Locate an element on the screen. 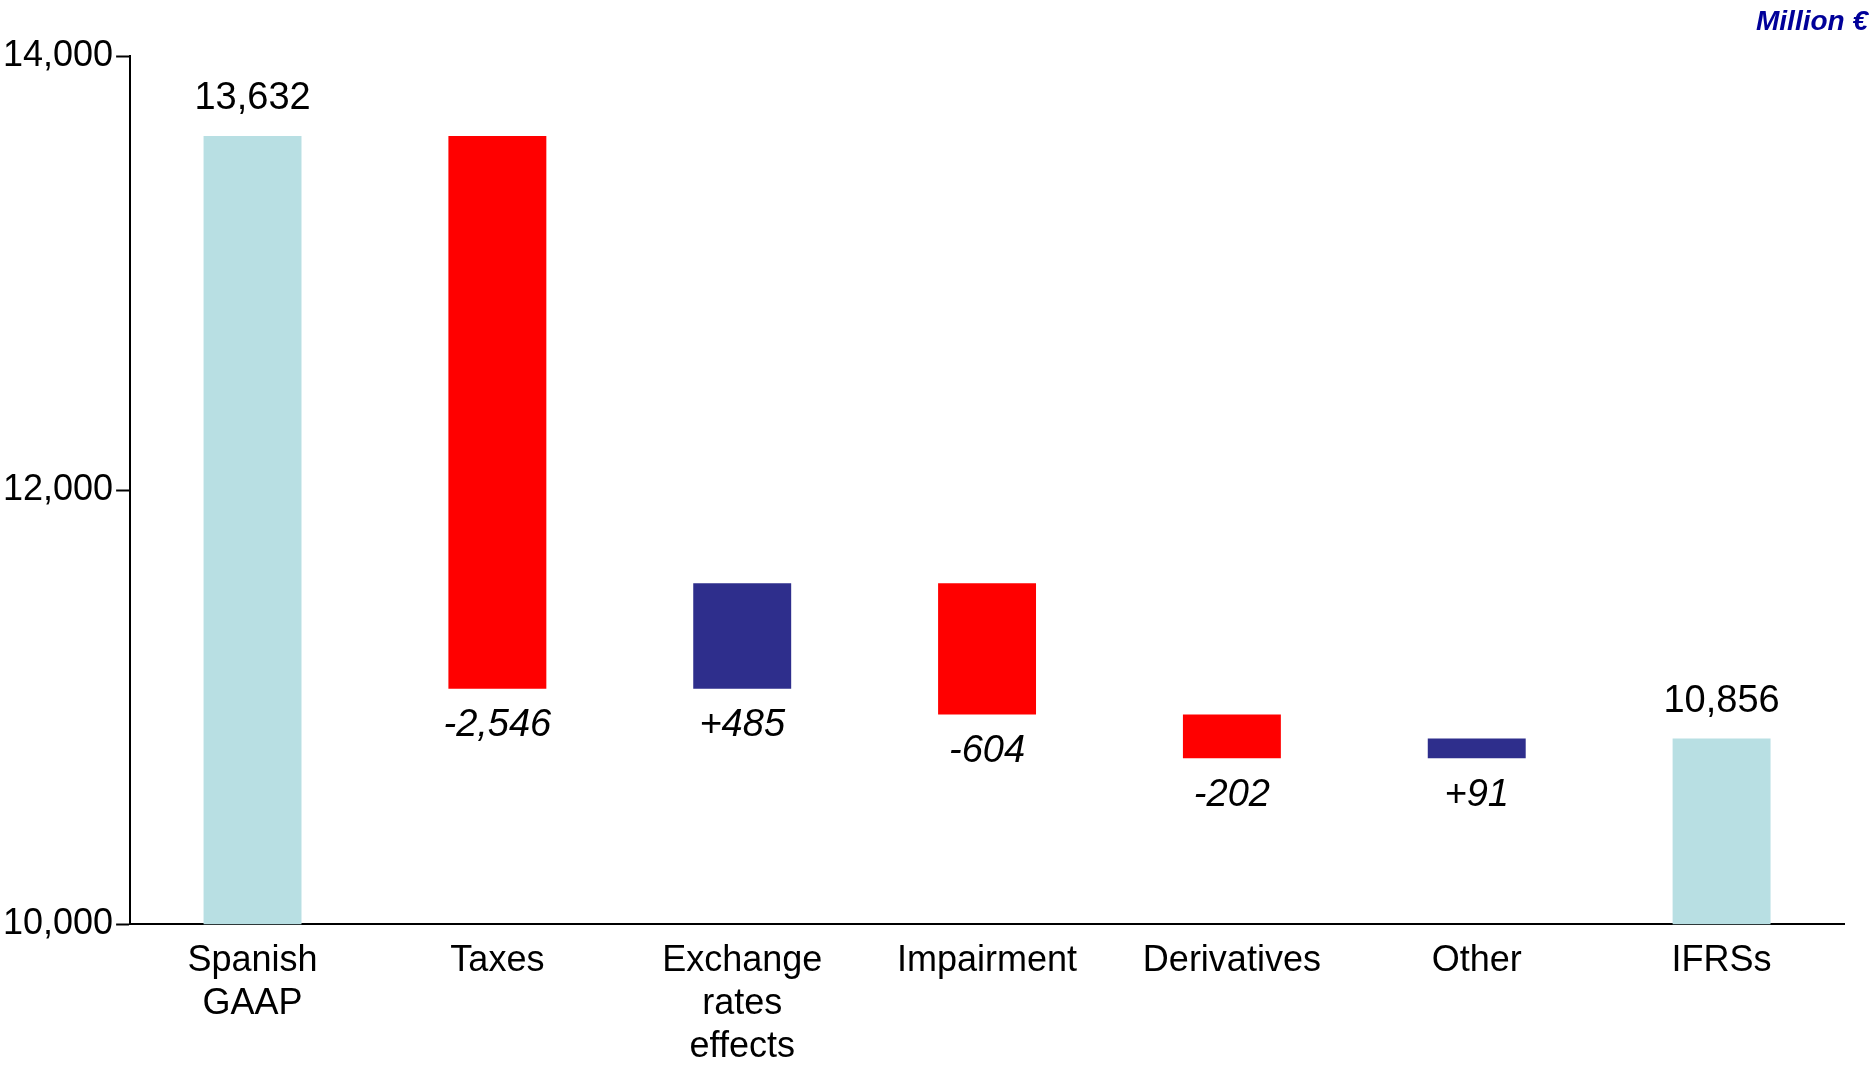  data-label: -604 is located at coordinates (987, 749).